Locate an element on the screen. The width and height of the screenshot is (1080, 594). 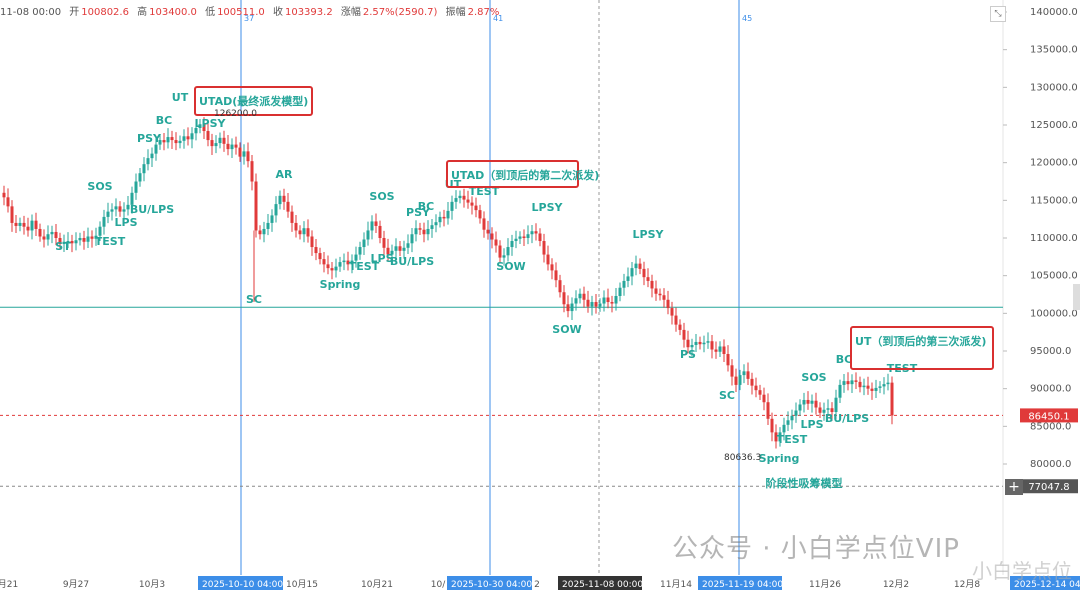
x-date-badge-text: 2025-11-08 00:00 is located at coordinates (602, 585).